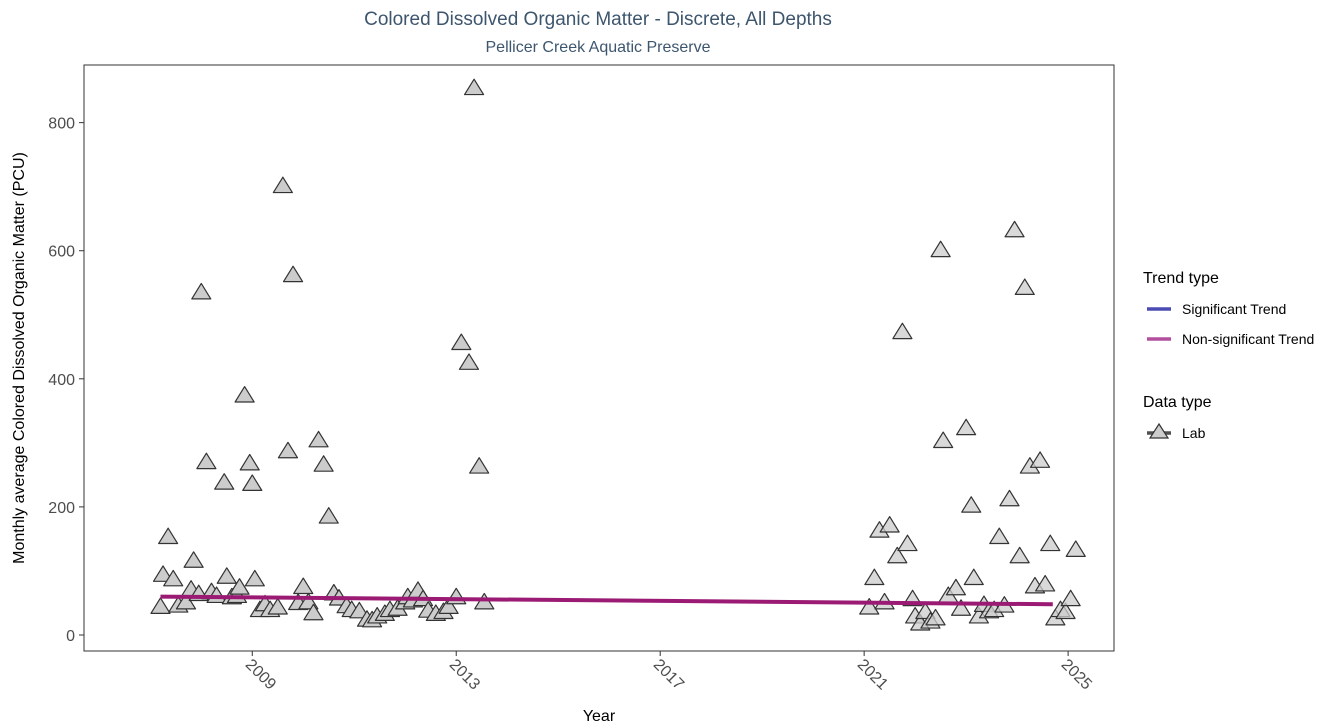  Describe the element at coordinates (1076, 674) in the screenshot. I see `x-tick-label: 2025` at that location.